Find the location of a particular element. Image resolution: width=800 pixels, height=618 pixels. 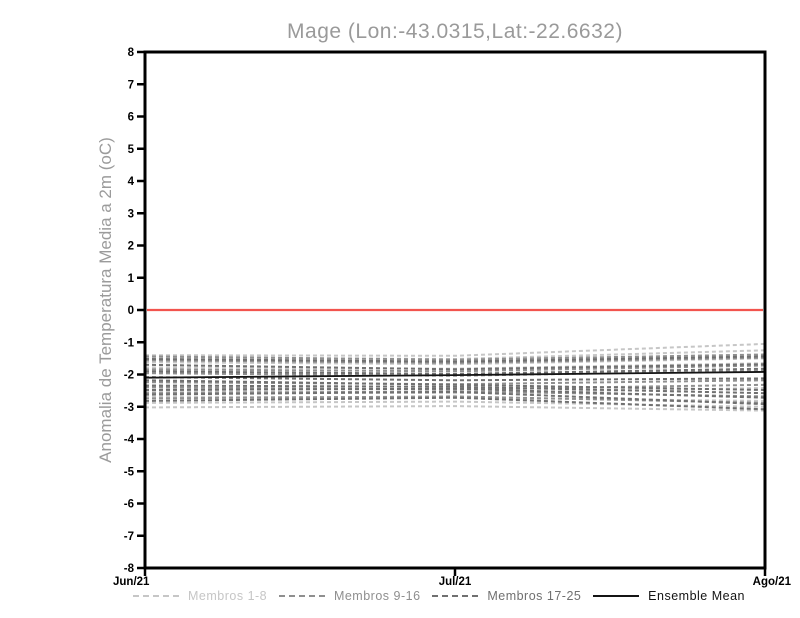

y-tick-label: 8 is located at coordinates (131, 53).